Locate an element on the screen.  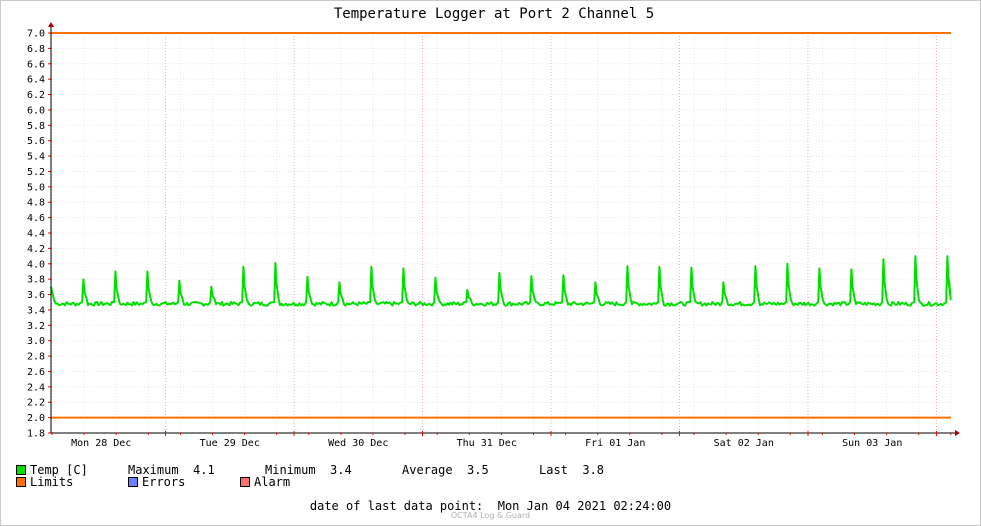
stat-minimum: Minimum 3.4 is located at coordinates (308, 470).